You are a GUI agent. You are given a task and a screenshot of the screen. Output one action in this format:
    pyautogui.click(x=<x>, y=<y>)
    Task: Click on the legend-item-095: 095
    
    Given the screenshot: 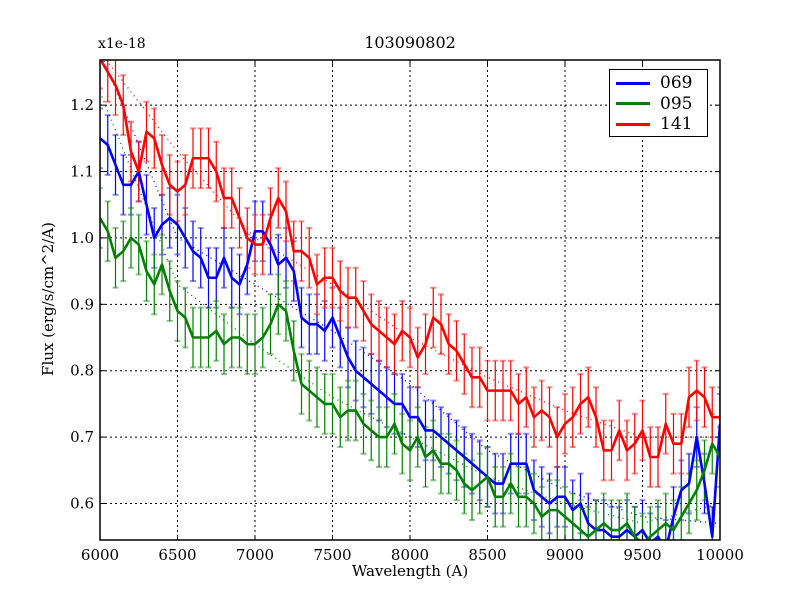 What is the action you would take?
    pyautogui.click(x=658, y=104)
    